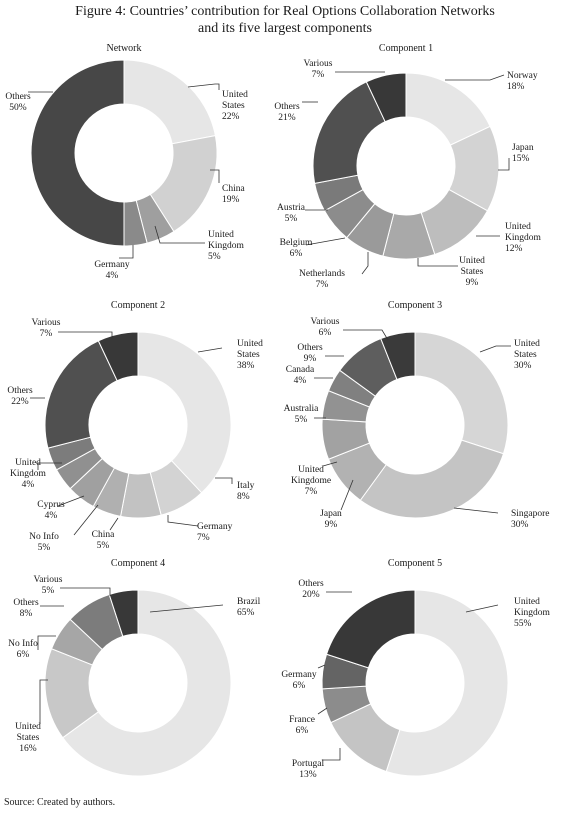 The width and height of the screenshot is (570, 814). What do you see at coordinates (246, 486) in the screenshot?
I see `slice-label-line: Italy` at bounding box center [246, 486].